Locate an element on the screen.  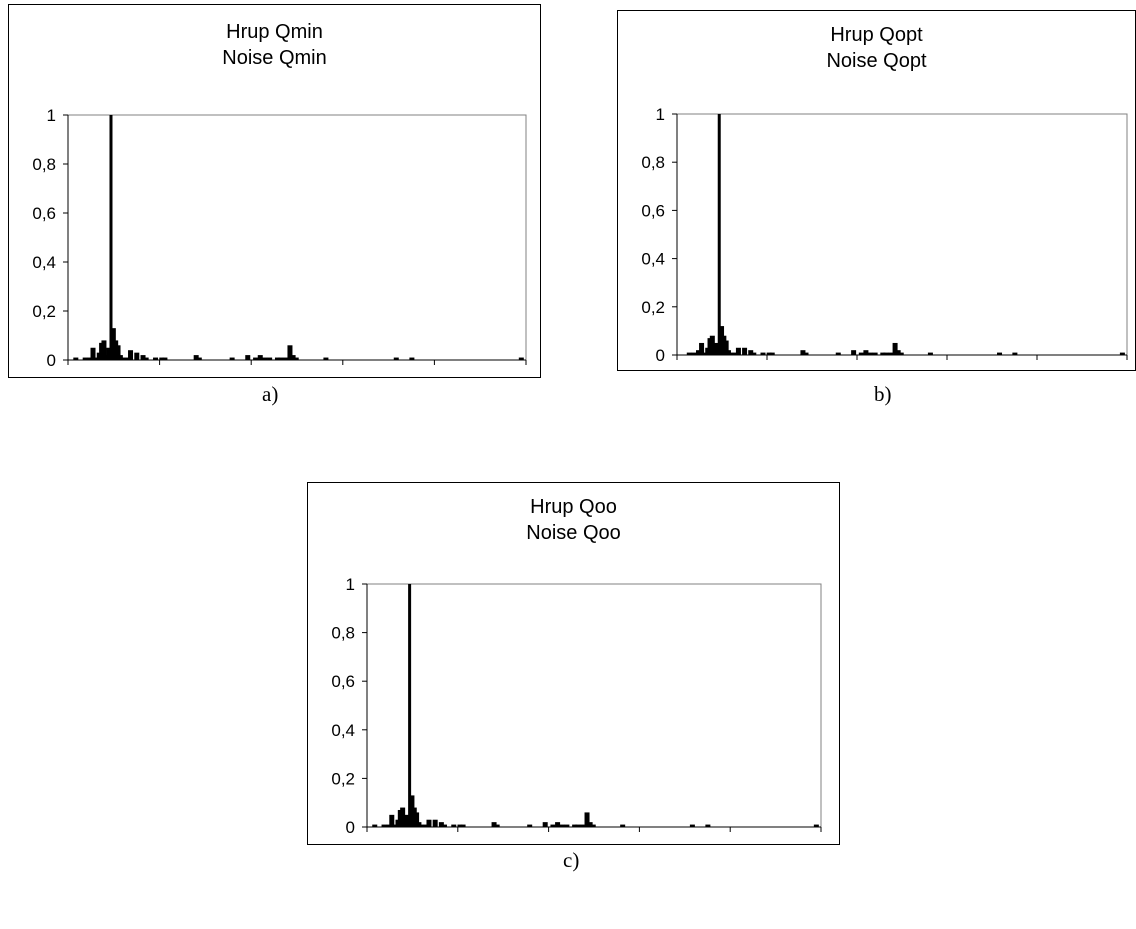
chart-subtitle: Noise Qopt is located at coordinates (876, 61).